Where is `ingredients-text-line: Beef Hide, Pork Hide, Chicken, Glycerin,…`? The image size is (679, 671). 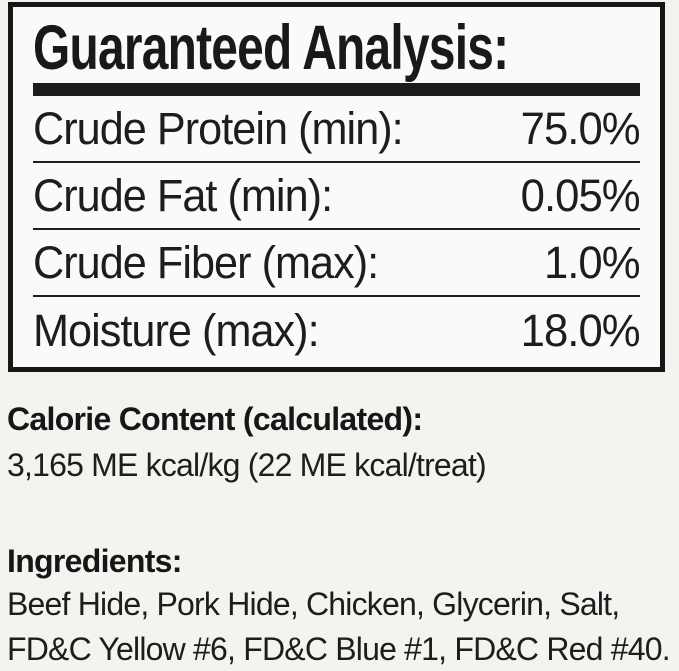 ingredients-text-line: Beef Hide, Pork Hide, Chicken, Glycerin,… is located at coordinates (313, 604).